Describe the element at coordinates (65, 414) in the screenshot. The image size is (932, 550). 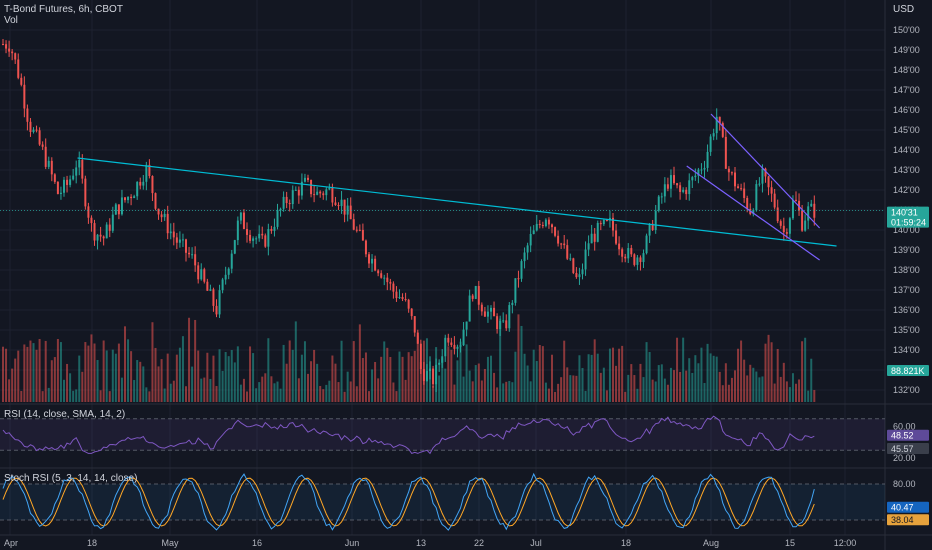
I see `rsi-label: RSI (14, close, SMA, 14, 2)` at that location.